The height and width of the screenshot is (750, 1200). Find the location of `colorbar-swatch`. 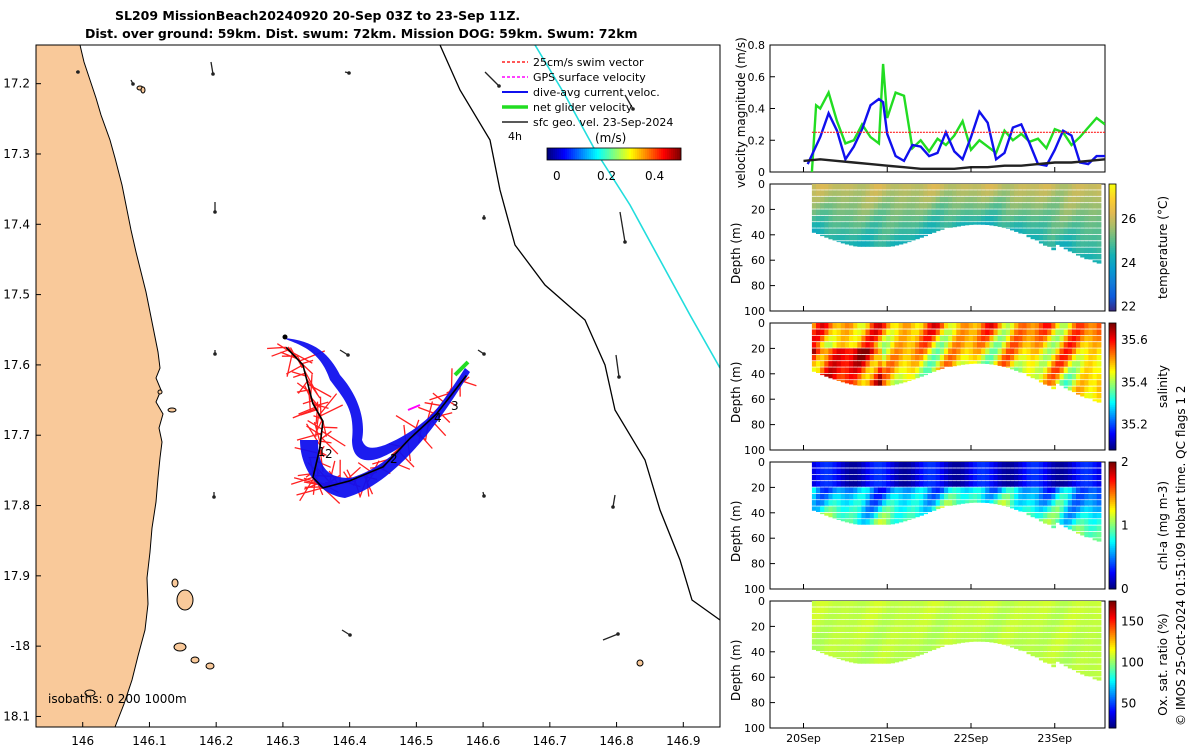

colorbar-swatch is located at coordinates (608, 154).